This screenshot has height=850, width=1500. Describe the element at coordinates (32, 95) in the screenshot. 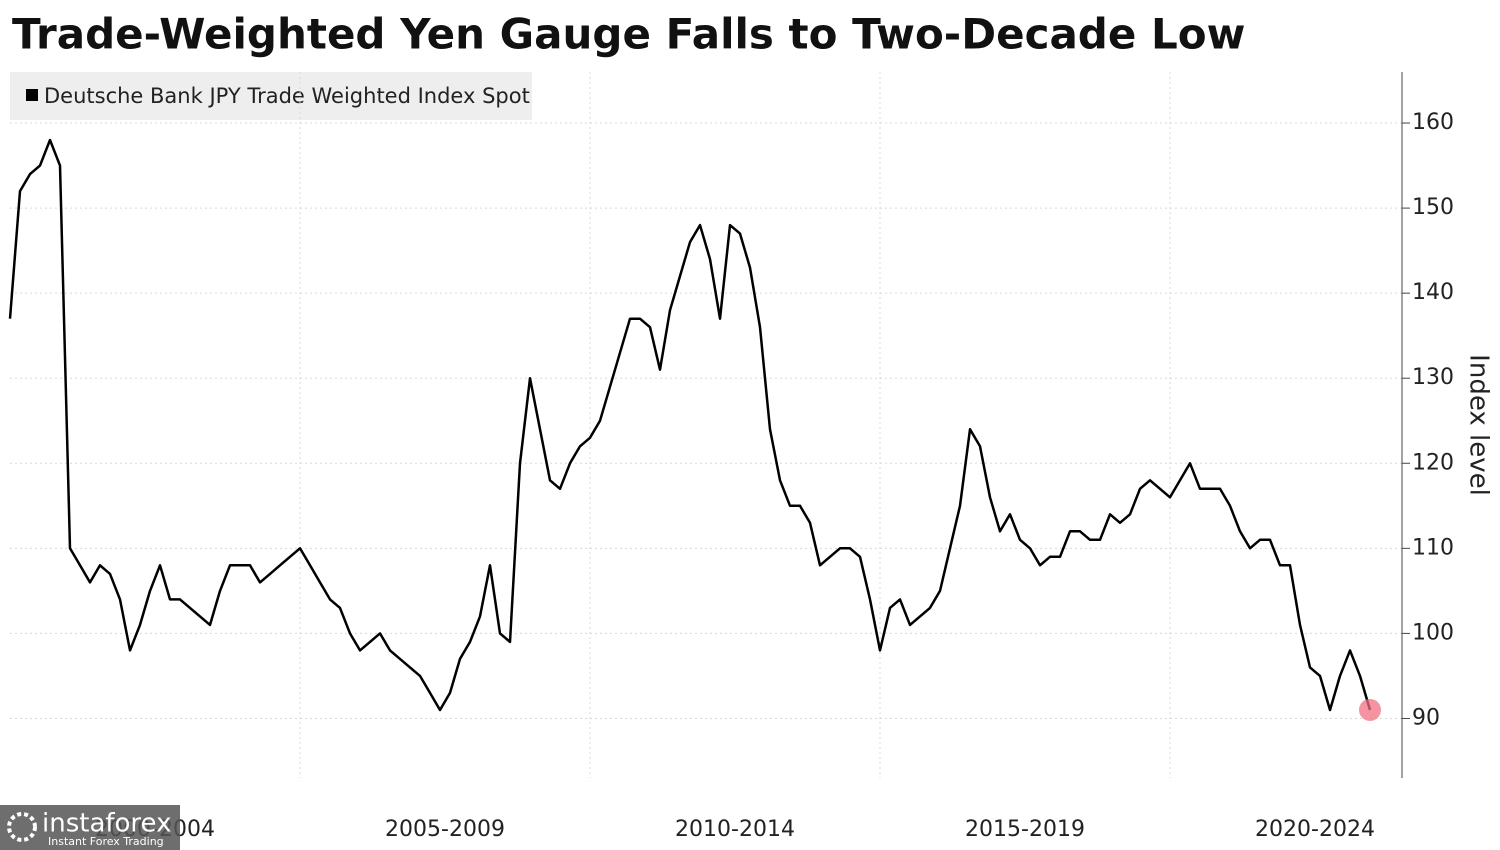

I see `legend-swatch` at that location.